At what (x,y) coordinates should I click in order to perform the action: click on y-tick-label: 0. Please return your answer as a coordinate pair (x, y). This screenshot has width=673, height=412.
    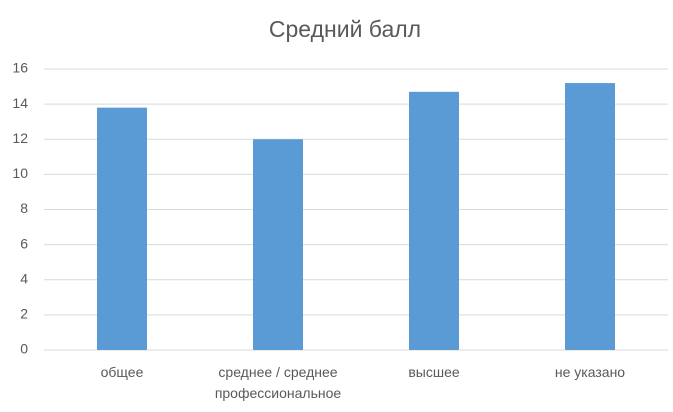
    Looking at the image, I should click on (24, 349).